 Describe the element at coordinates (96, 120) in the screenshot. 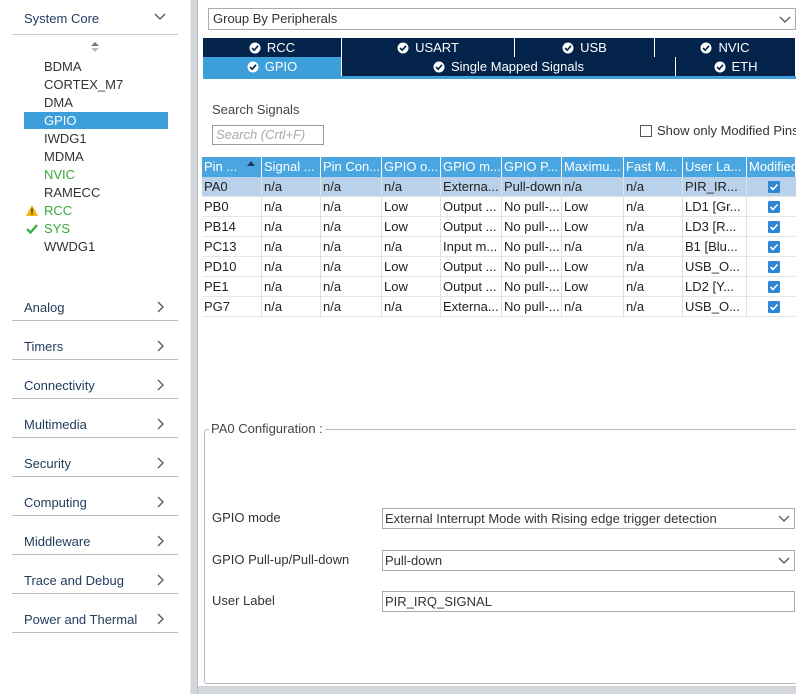

I see `peripheral-item: GPIO` at that location.